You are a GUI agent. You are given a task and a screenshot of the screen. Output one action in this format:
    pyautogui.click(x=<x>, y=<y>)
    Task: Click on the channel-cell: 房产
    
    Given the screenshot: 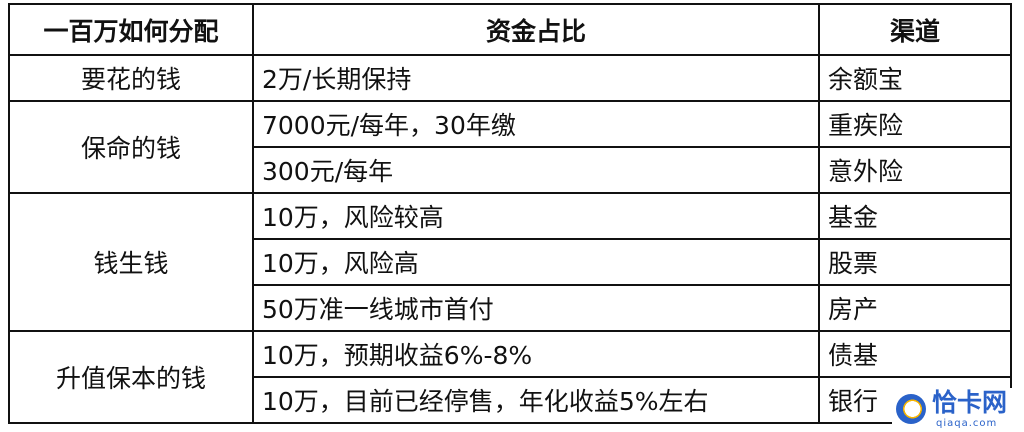 What is the action you would take?
    pyautogui.click(x=915, y=308)
    